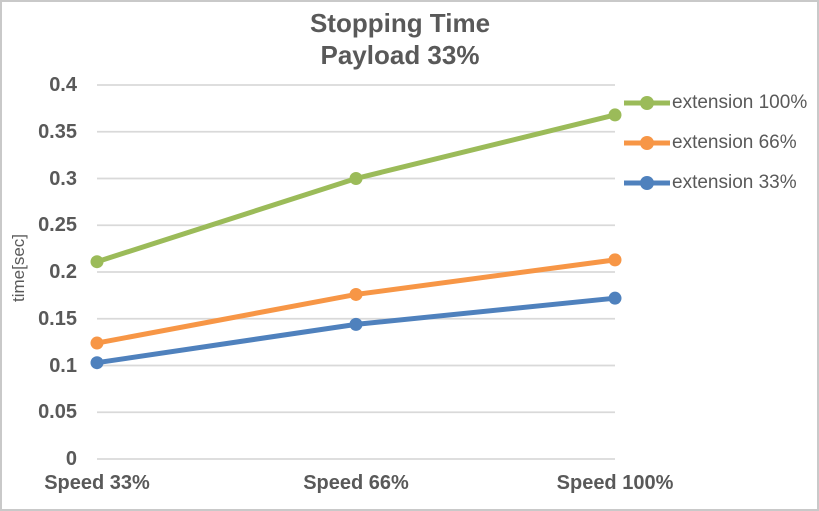 The image size is (819, 511). I want to click on y-tick-label: 0.4, so click(63, 85).